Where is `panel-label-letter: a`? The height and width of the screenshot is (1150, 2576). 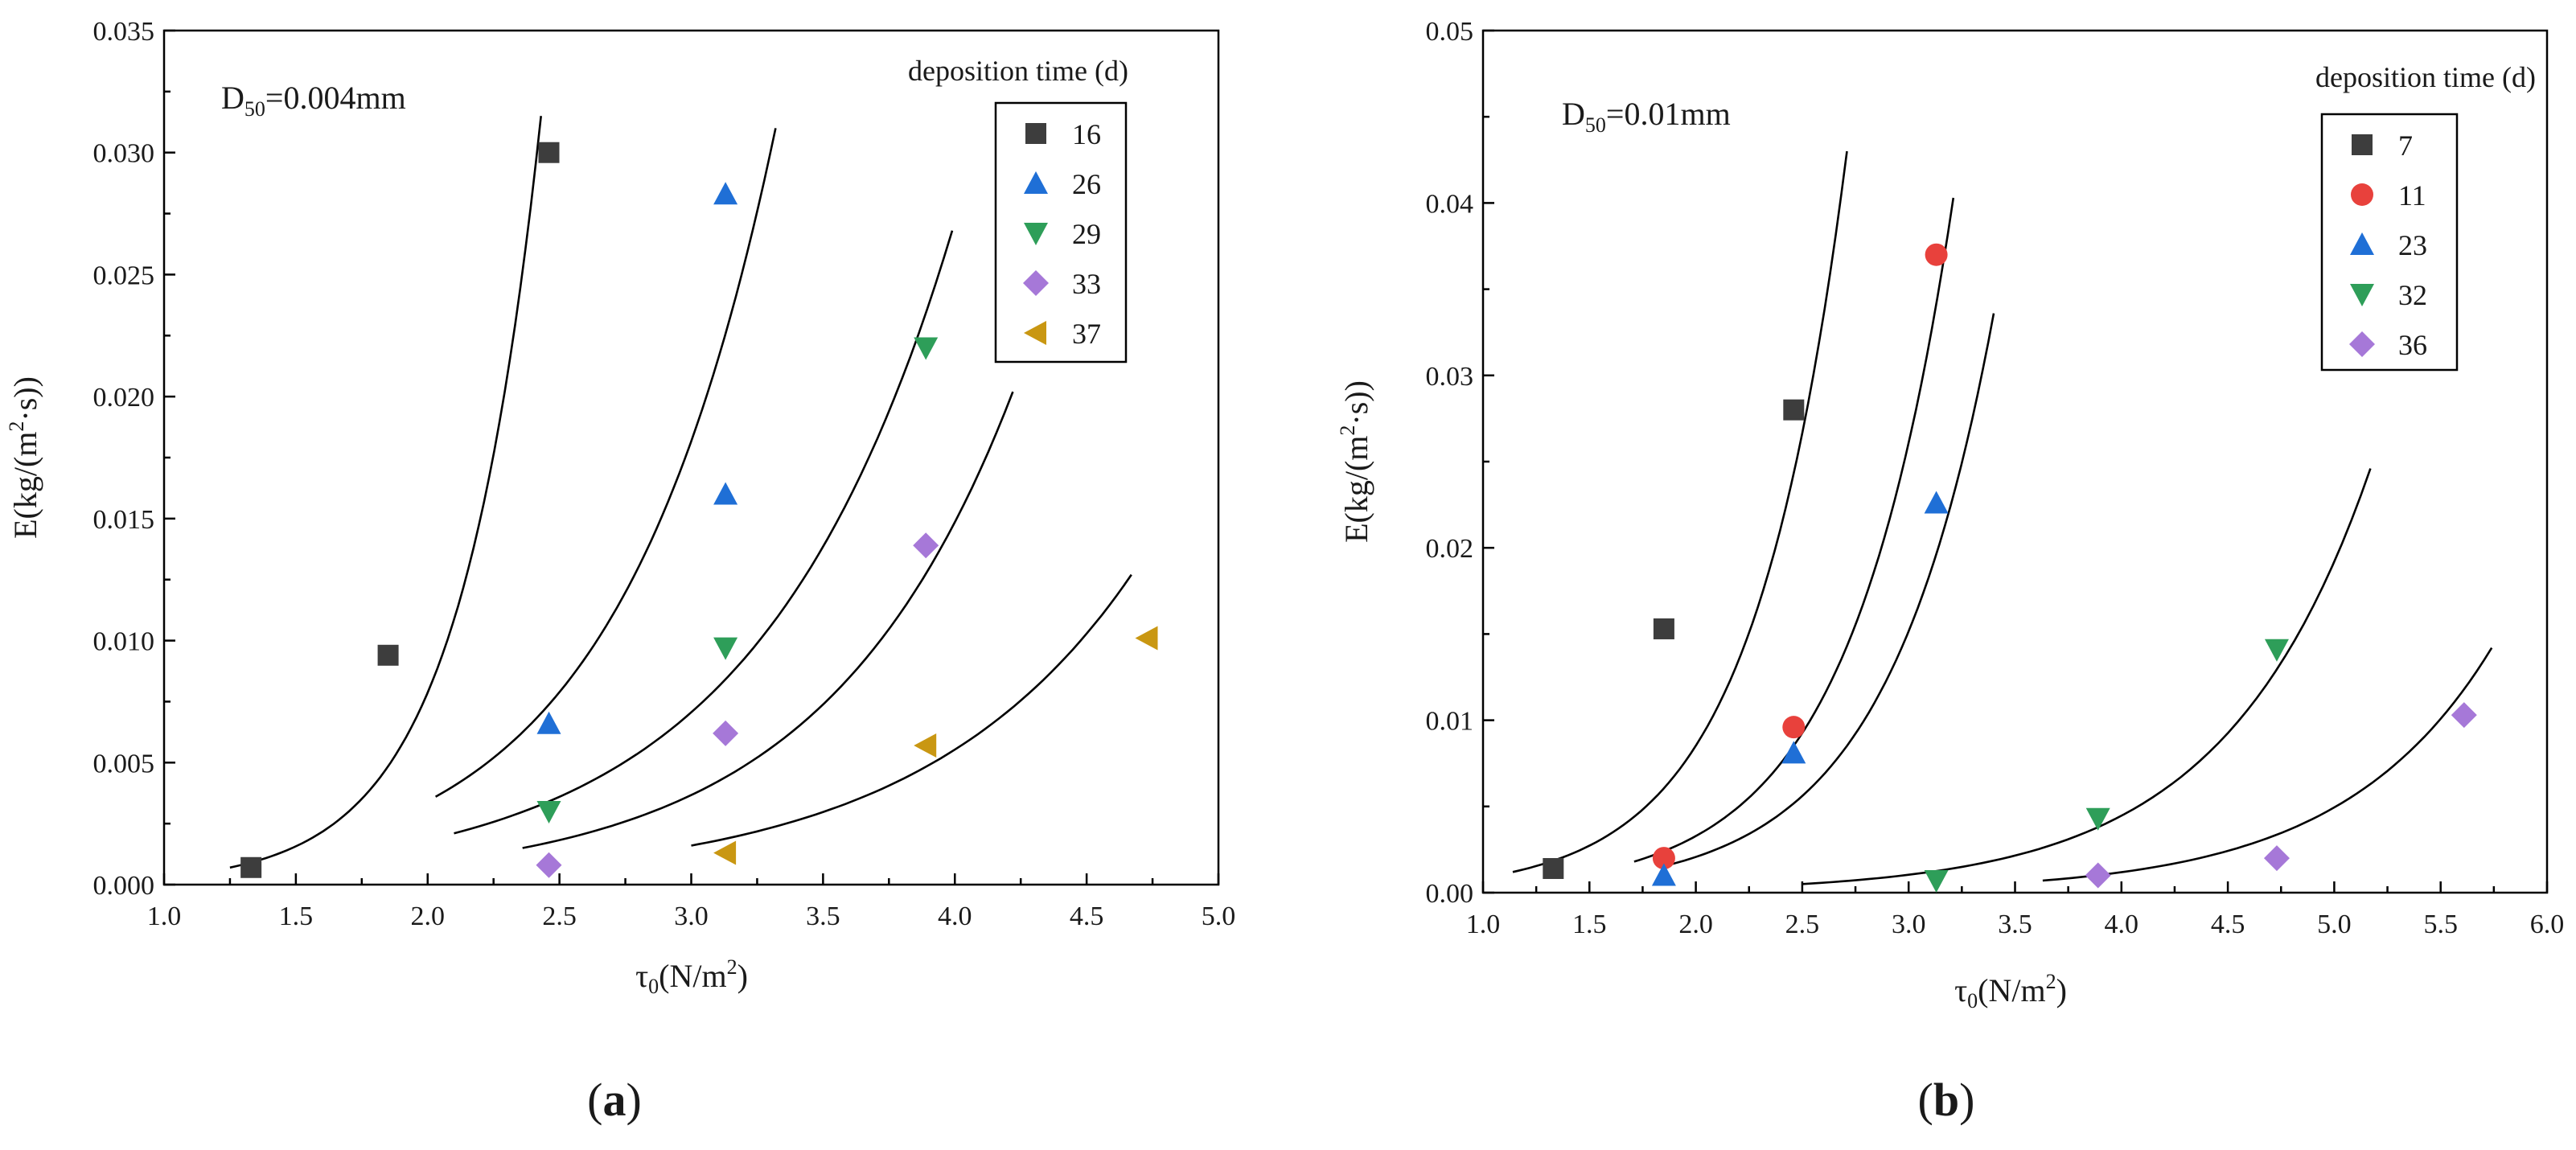
panel-label-letter: a is located at coordinates (615, 1100).